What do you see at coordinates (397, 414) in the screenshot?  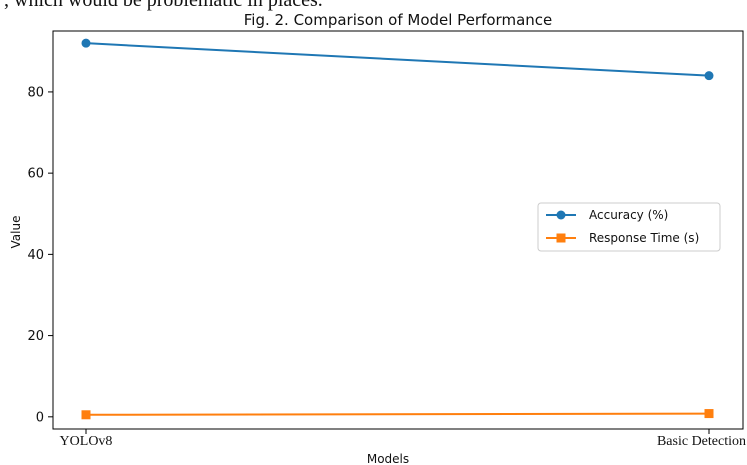 I see `response-time-series-line` at bounding box center [397, 414].